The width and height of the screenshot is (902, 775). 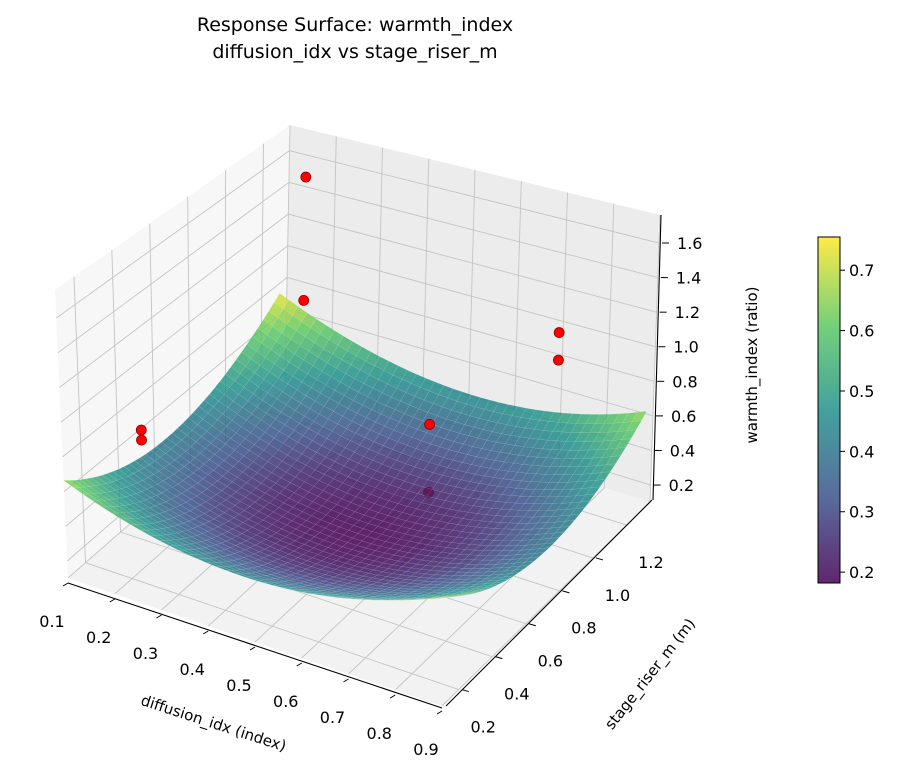 I want to click on y-axis-line, so click(x=549, y=603).